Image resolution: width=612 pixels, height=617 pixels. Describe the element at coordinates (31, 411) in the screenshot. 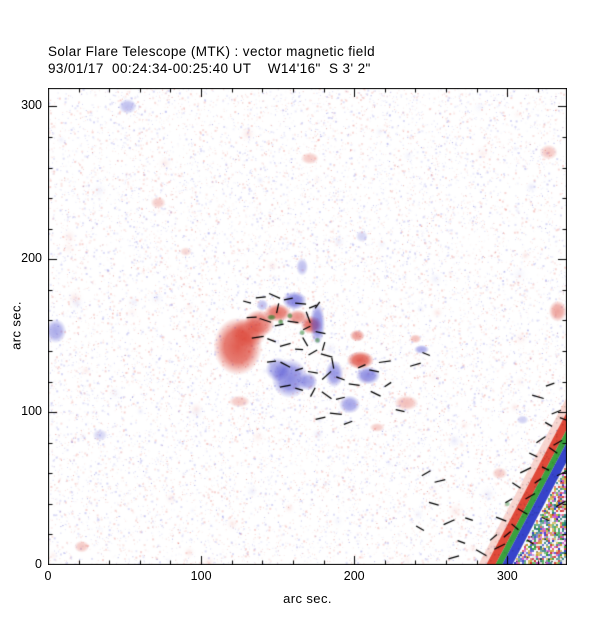

I see `y-tick-label: 100` at that location.